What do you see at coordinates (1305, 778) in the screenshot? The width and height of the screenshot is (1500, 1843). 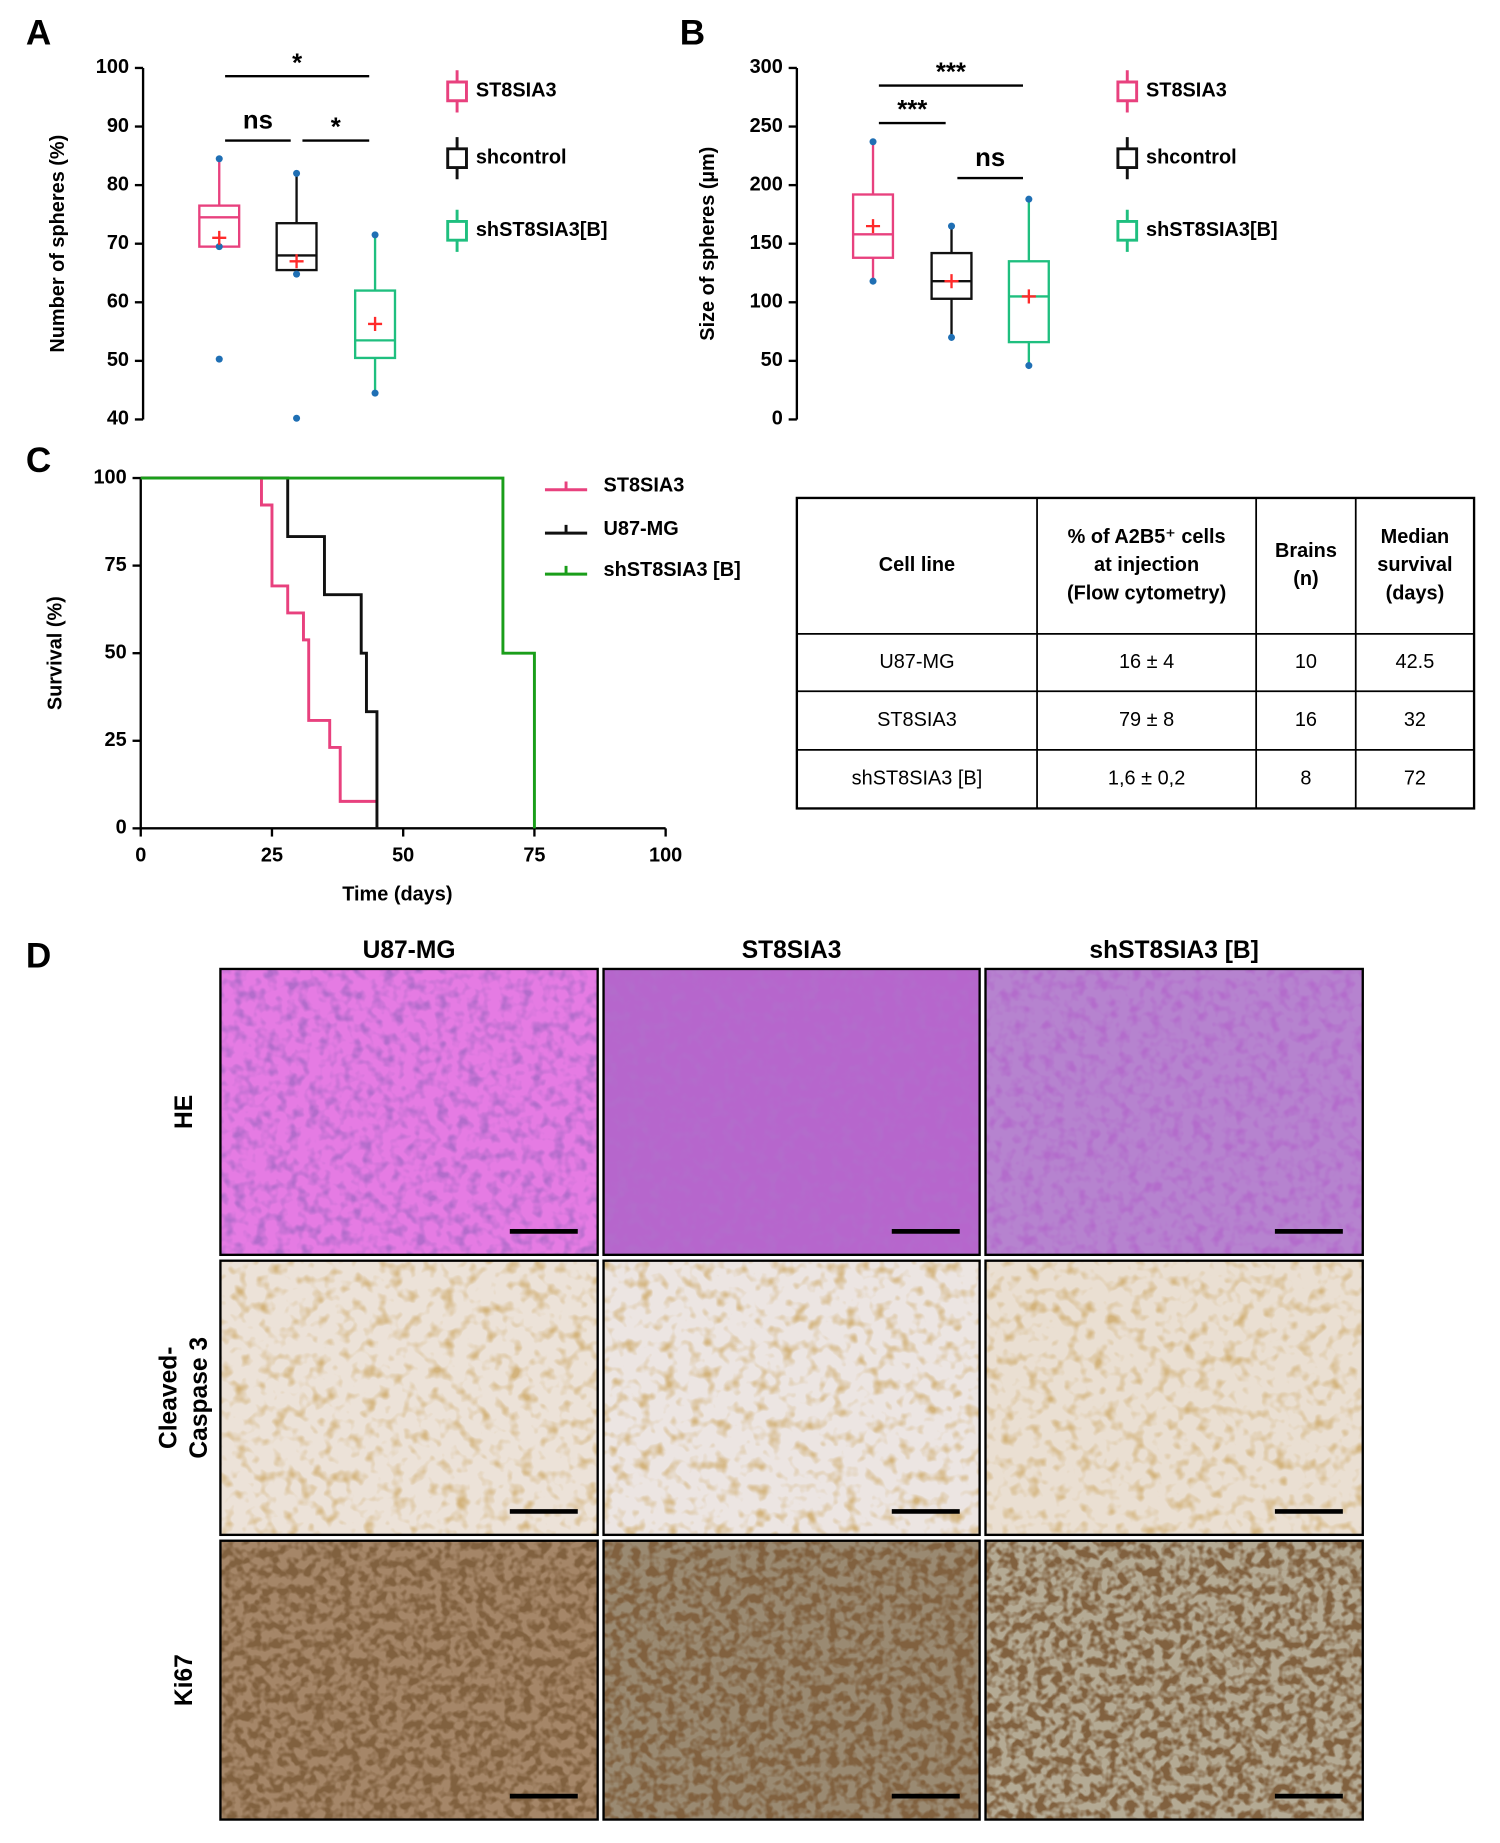 I see `table-cell: 8` at bounding box center [1305, 778].